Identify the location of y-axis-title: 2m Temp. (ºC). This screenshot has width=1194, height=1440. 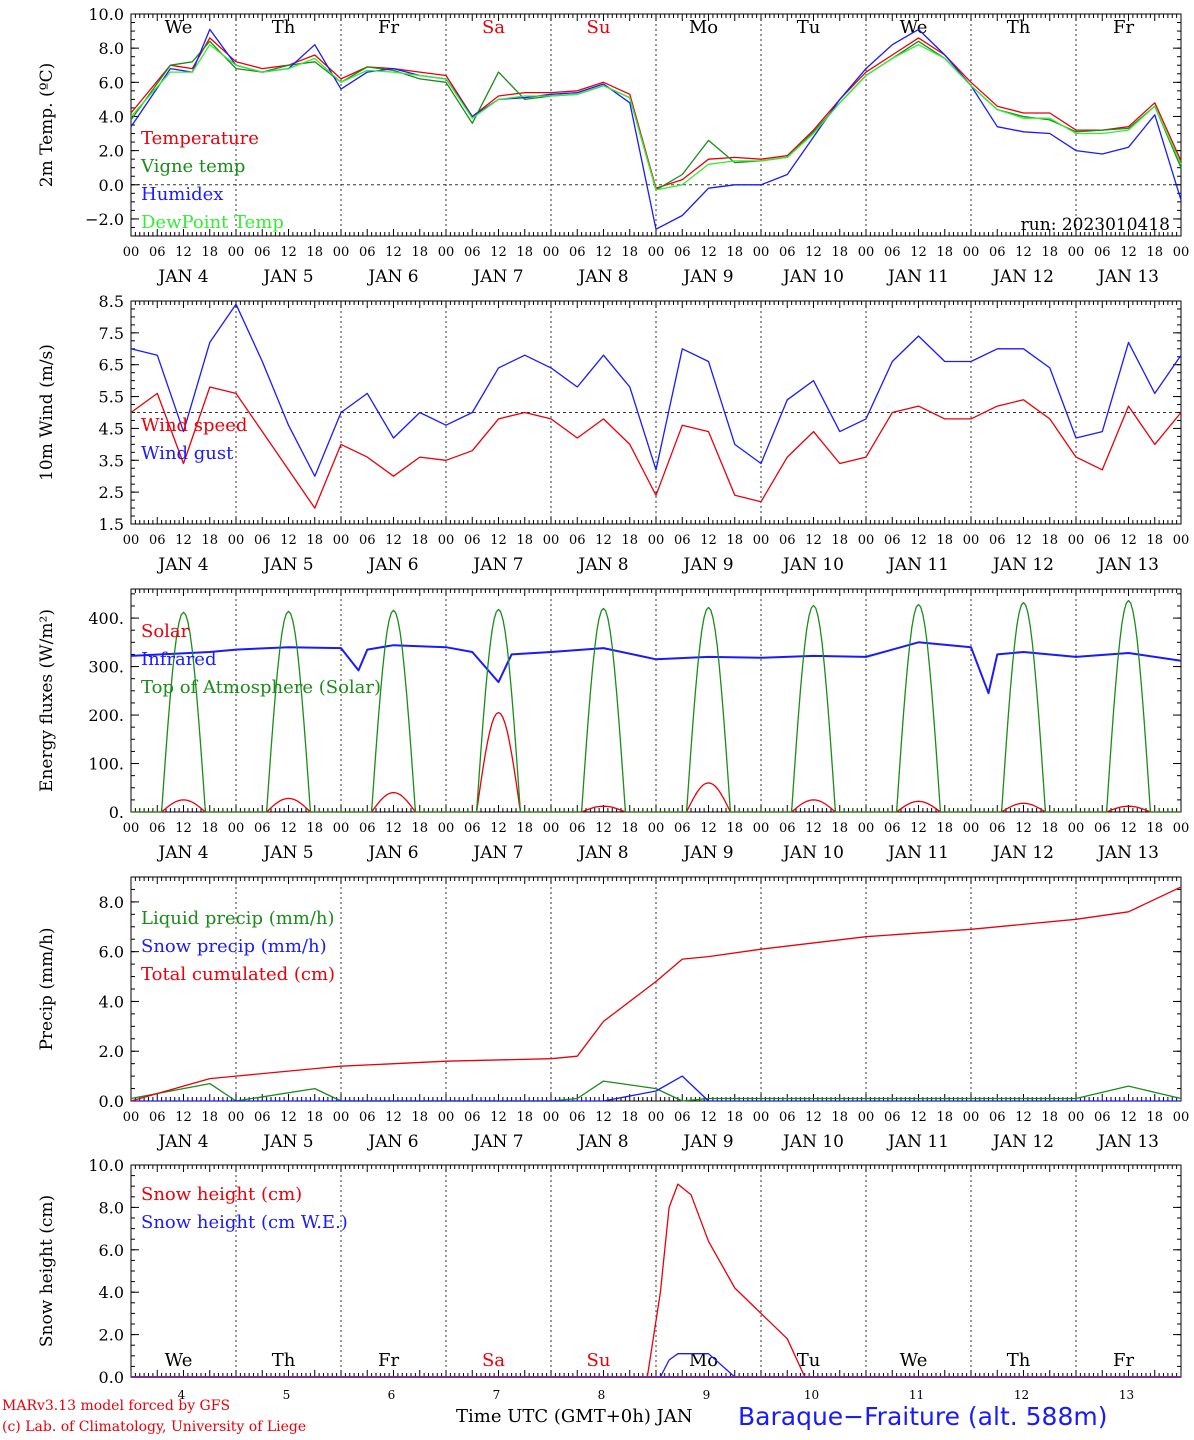
(47, 125).